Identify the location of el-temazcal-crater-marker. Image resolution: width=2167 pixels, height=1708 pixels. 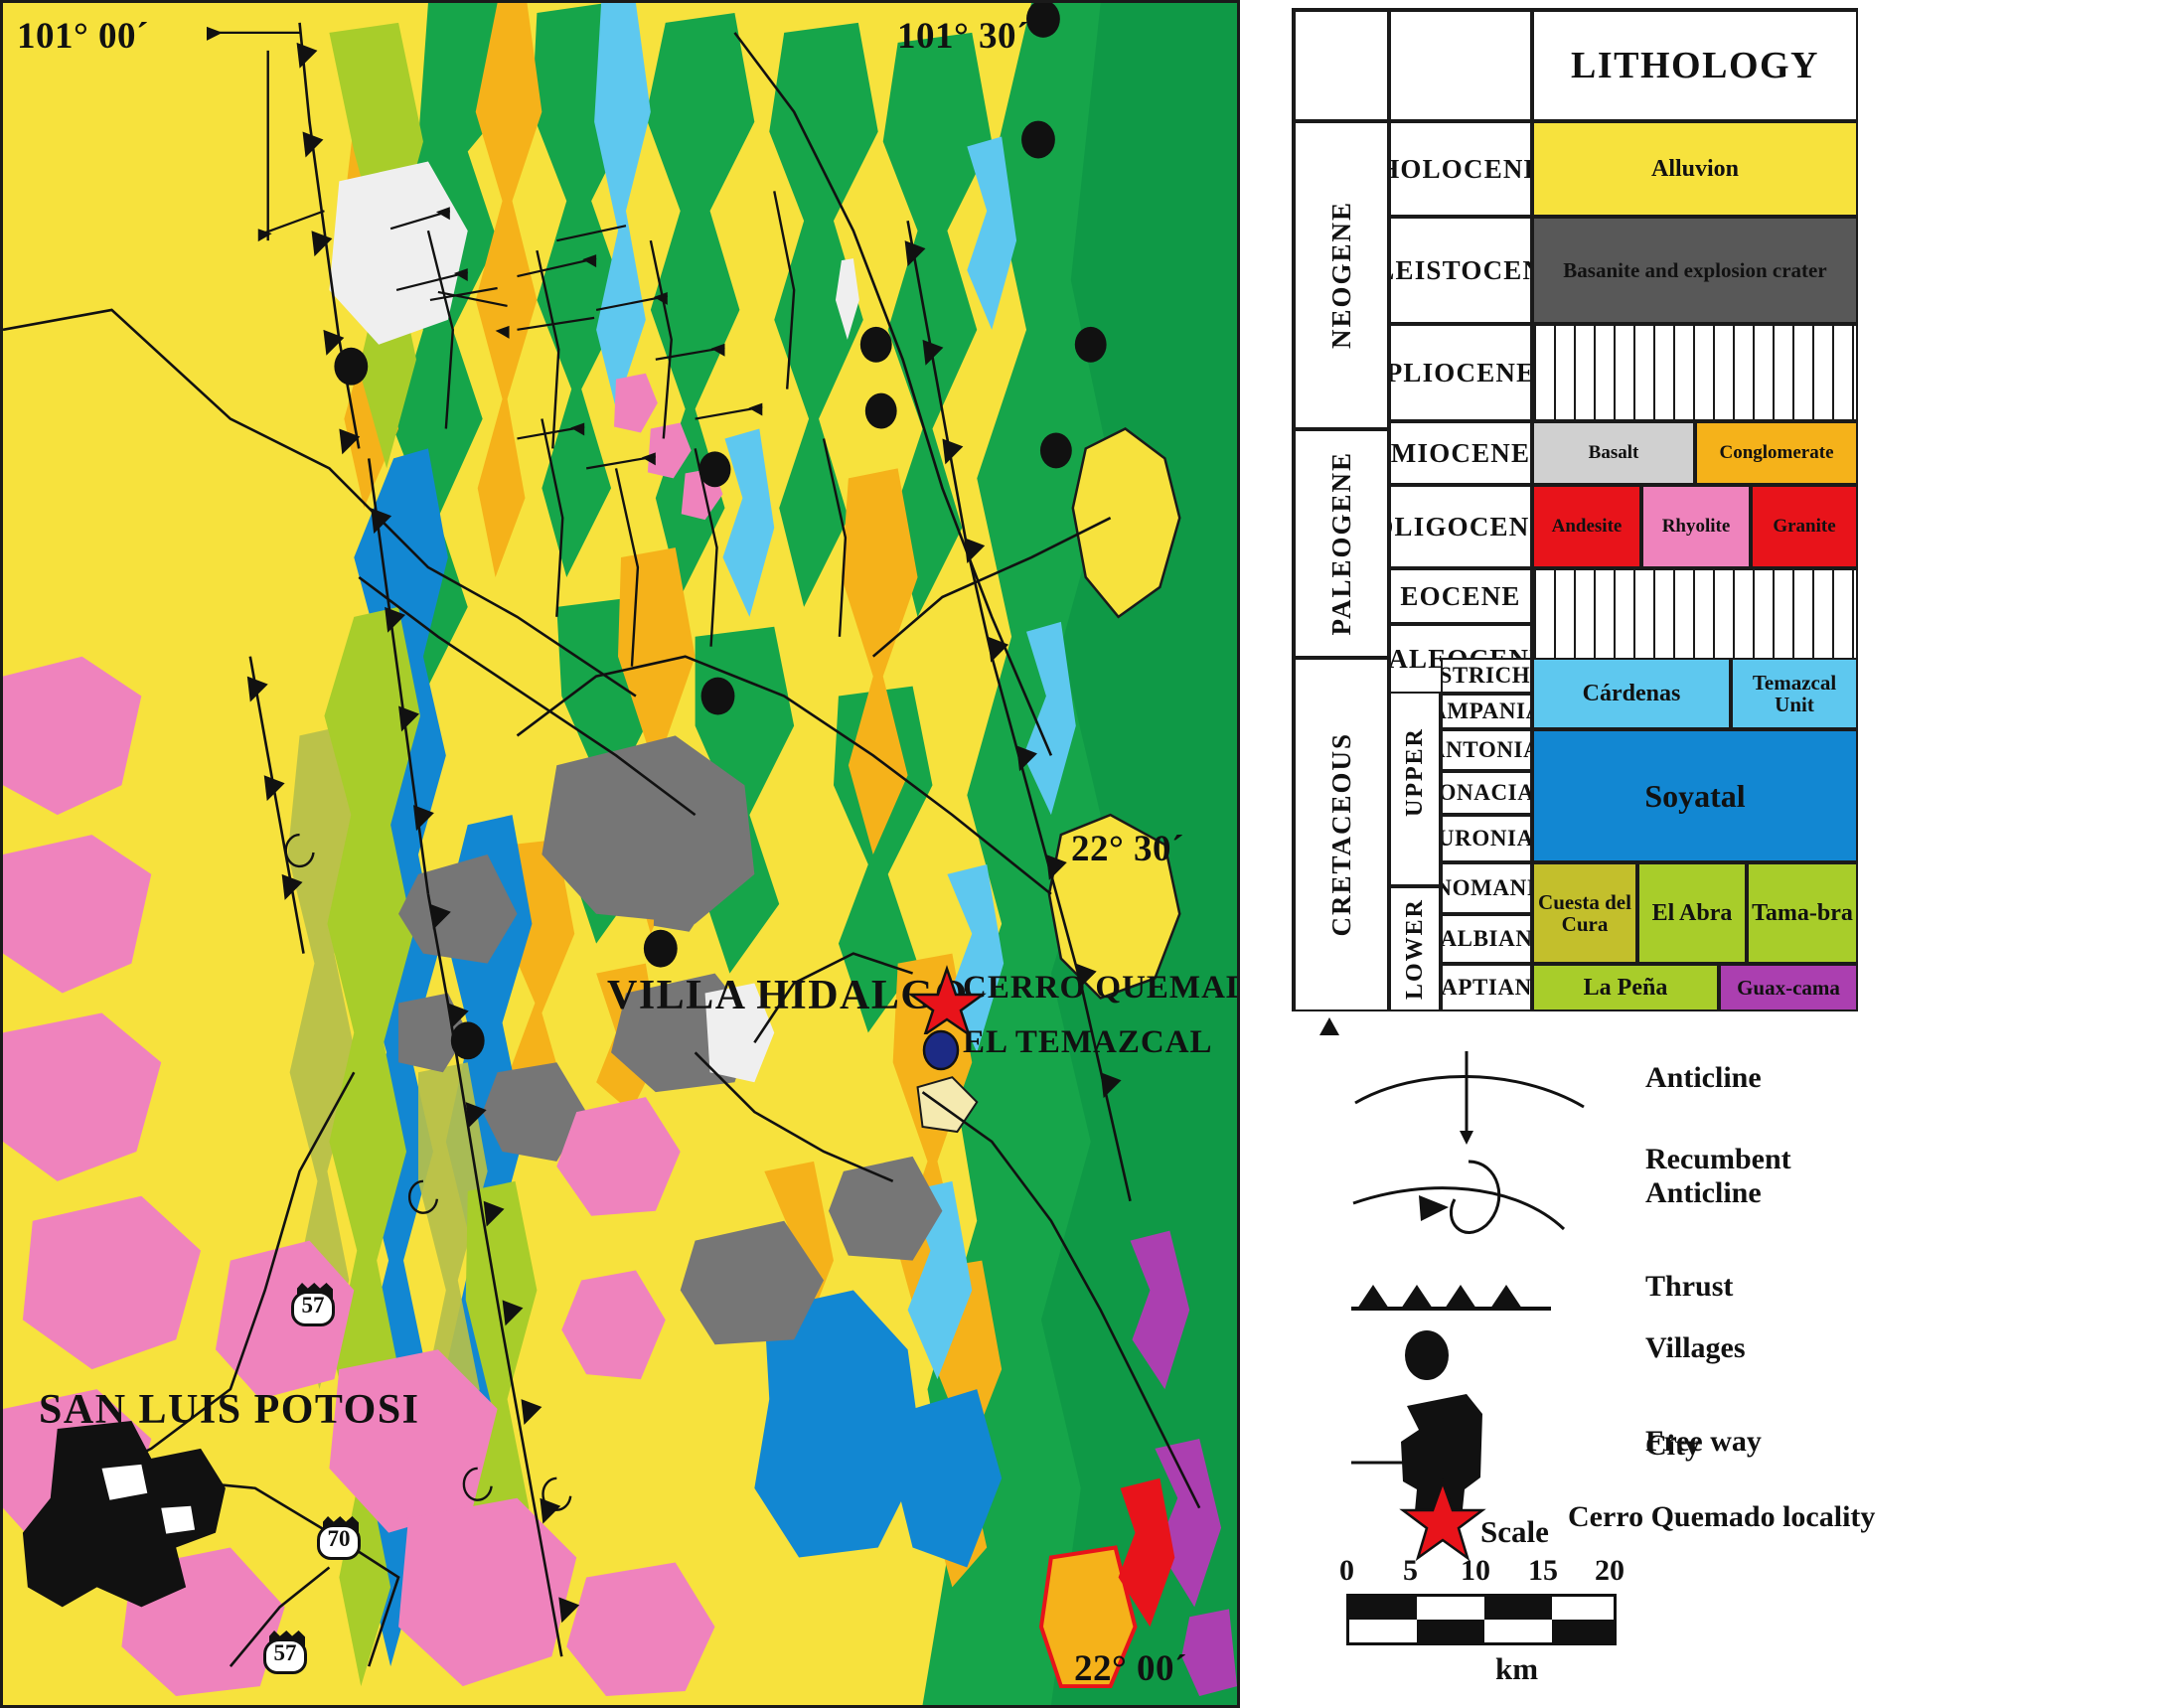
(941, 1050).